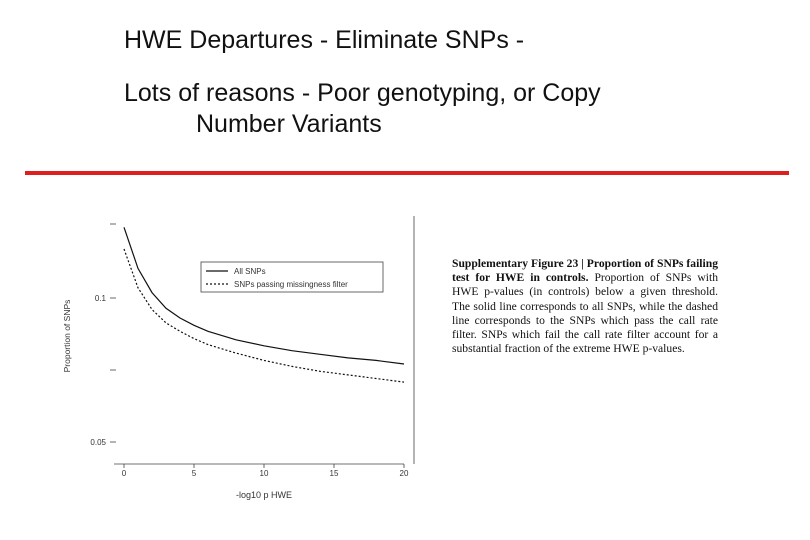 Image resolution: width=810 pixels, height=540 pixels. What do you see at coordinates (291, 284) in the screenshot?
I see `legend-label-passing-filter: SNPs passing missingness filter` at bounding box center [291, 284].